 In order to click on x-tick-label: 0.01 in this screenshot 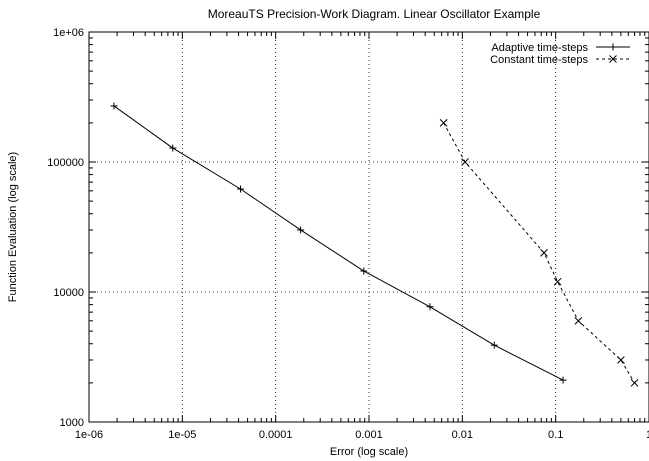, I will do `click(462, 435)`.